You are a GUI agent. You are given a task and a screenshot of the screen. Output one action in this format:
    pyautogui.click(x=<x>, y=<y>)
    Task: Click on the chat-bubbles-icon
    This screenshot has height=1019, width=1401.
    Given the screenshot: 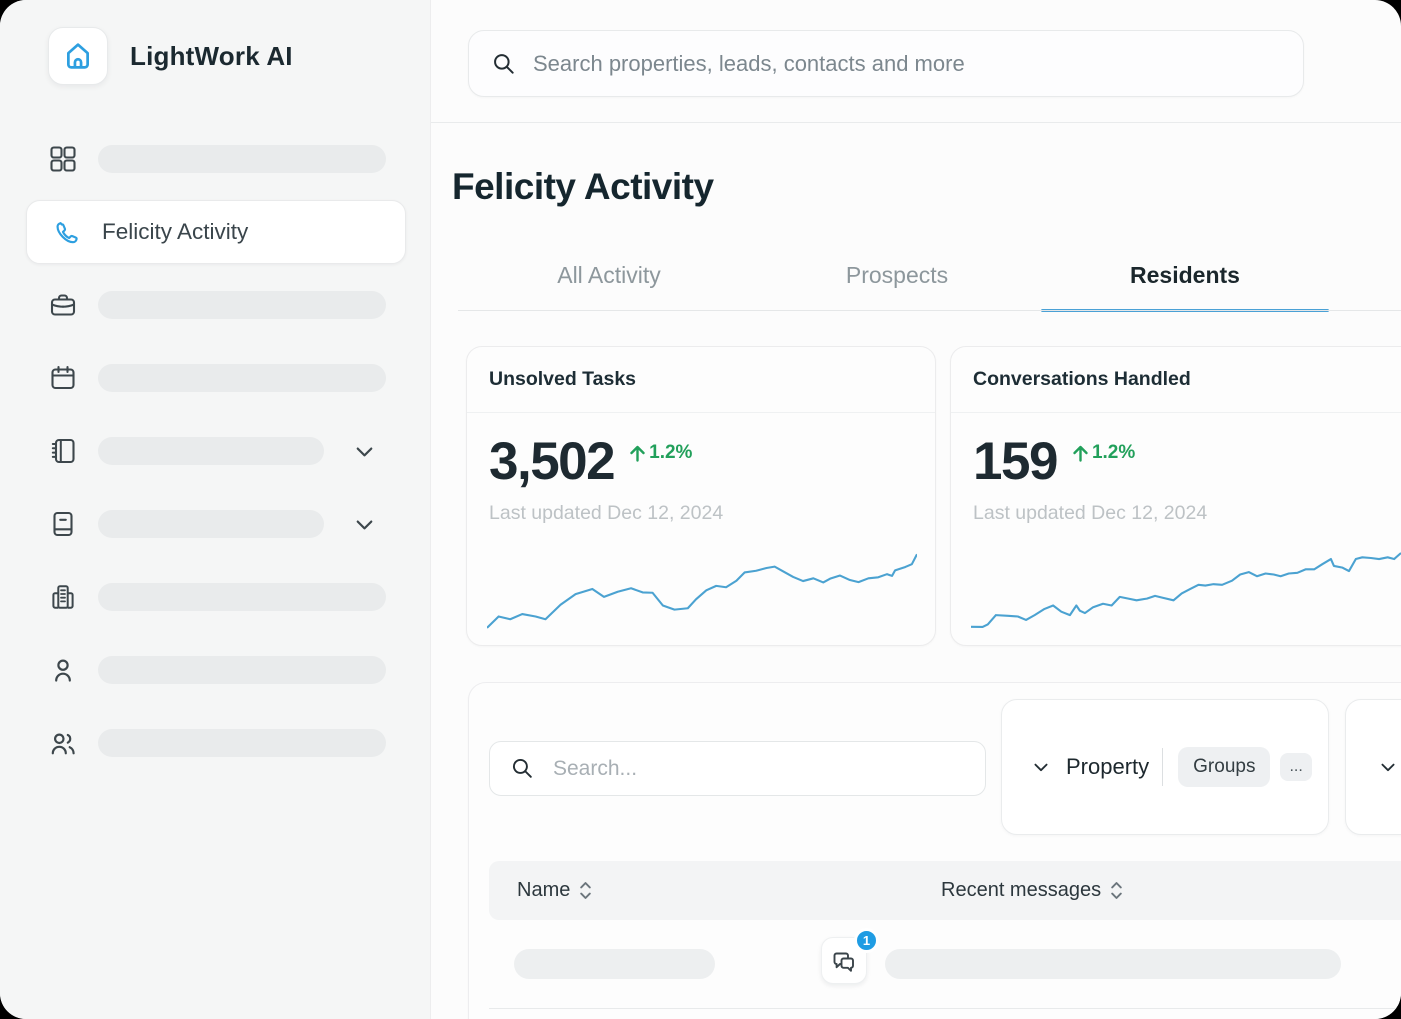 What is the action you would take?
    pyautogui.click(x=843, y=962)
    